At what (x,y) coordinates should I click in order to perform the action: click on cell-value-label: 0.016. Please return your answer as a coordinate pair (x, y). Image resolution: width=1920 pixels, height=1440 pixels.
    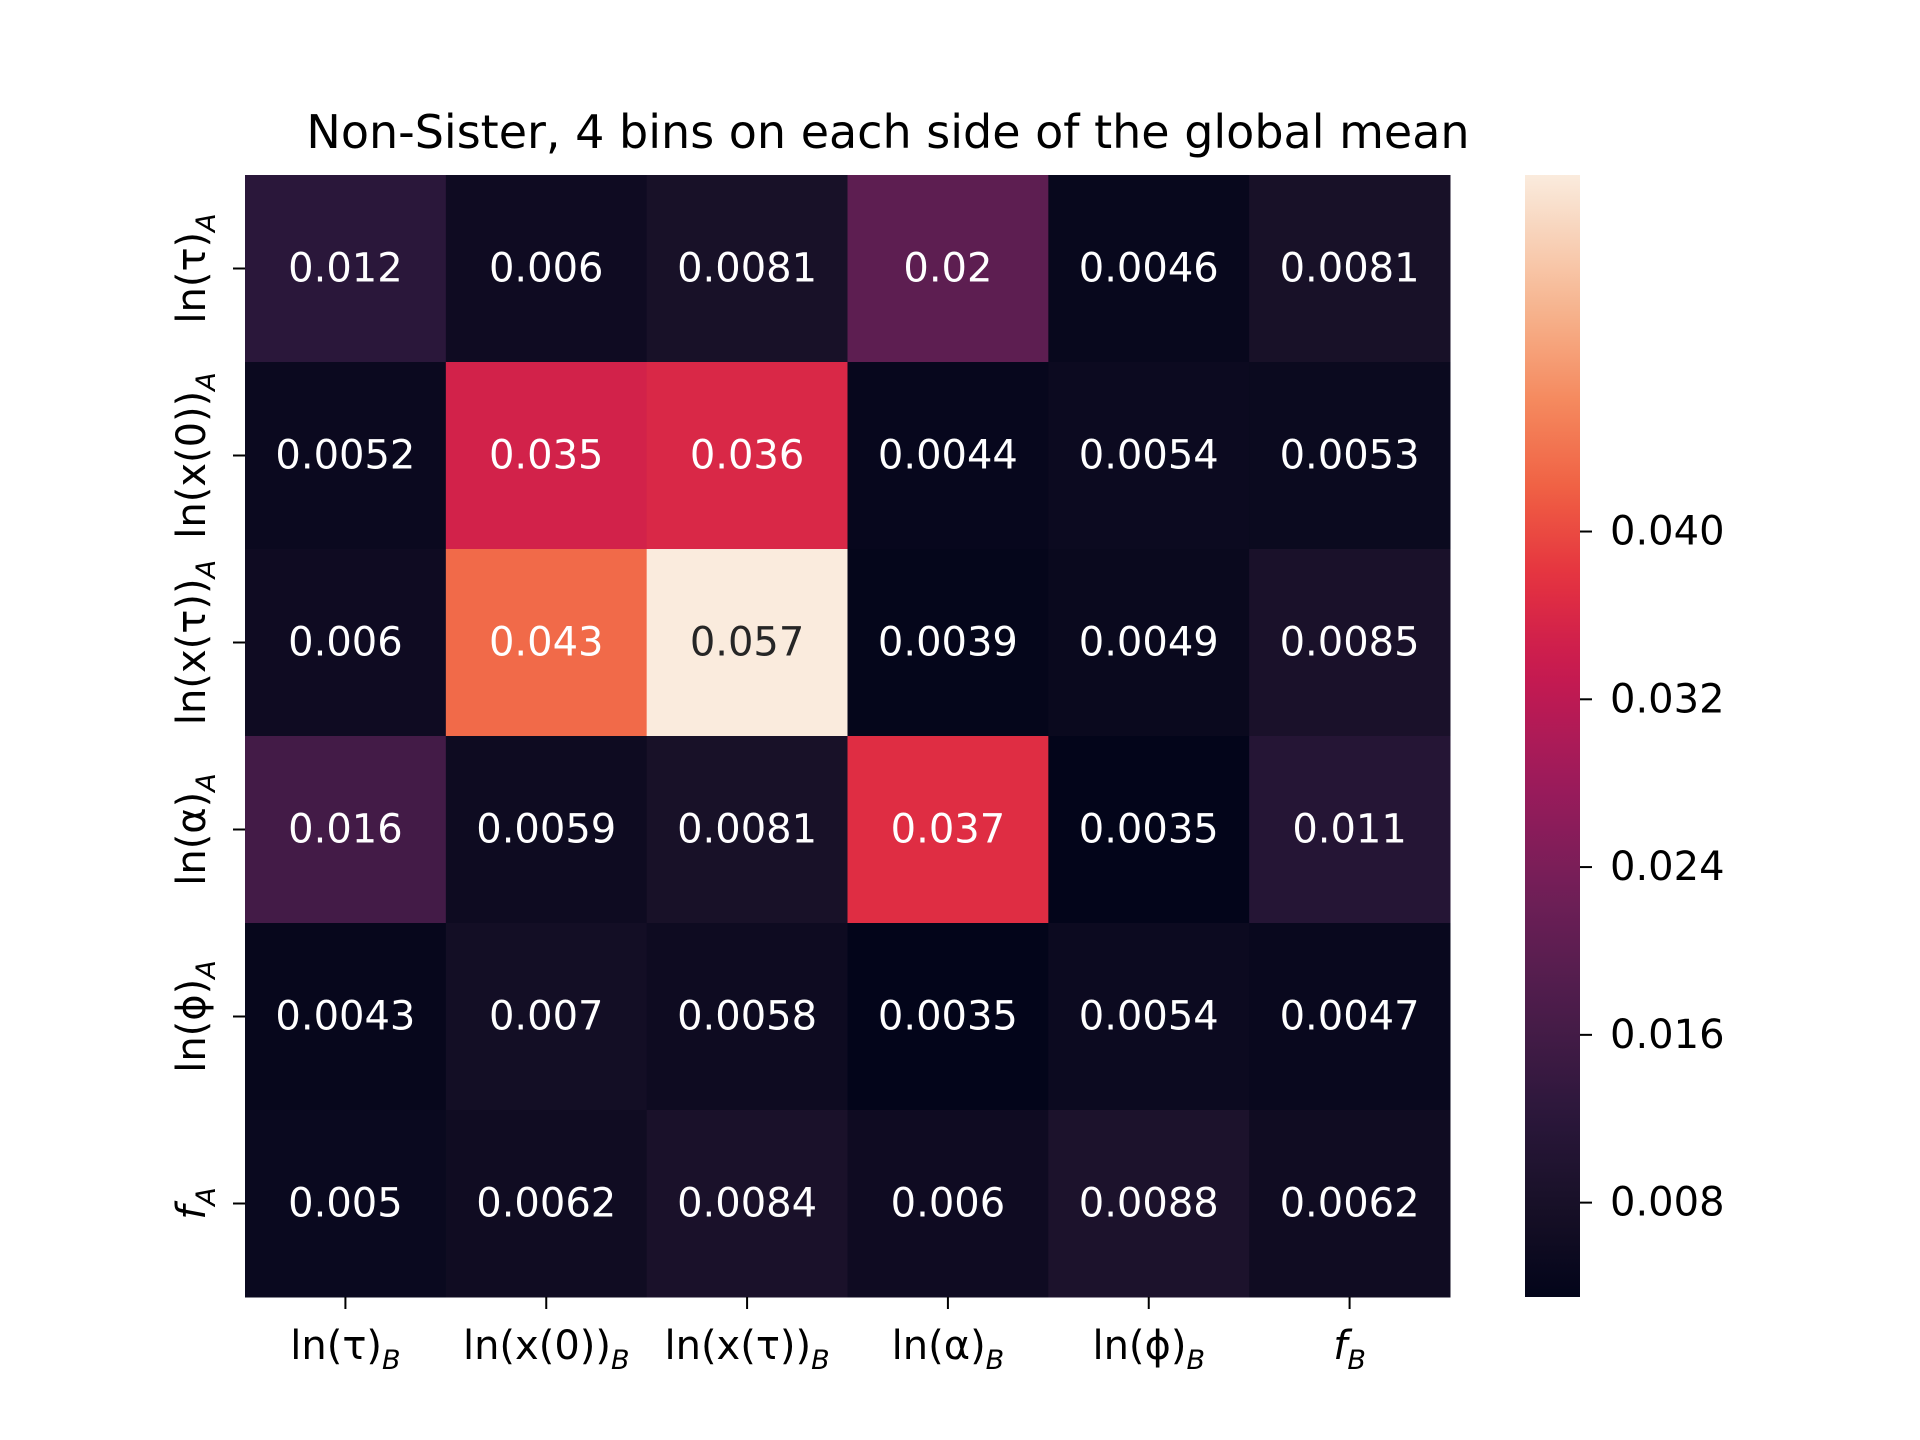
    Looking at the image, I should click on (345, 830).